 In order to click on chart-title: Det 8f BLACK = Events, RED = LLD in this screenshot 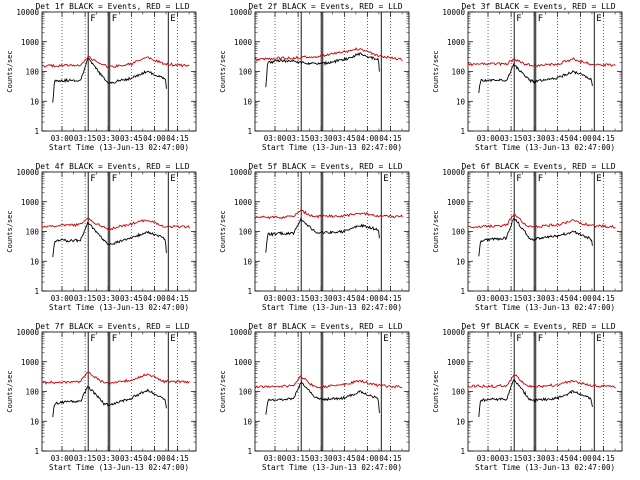, I will do `click(325, 326)`.